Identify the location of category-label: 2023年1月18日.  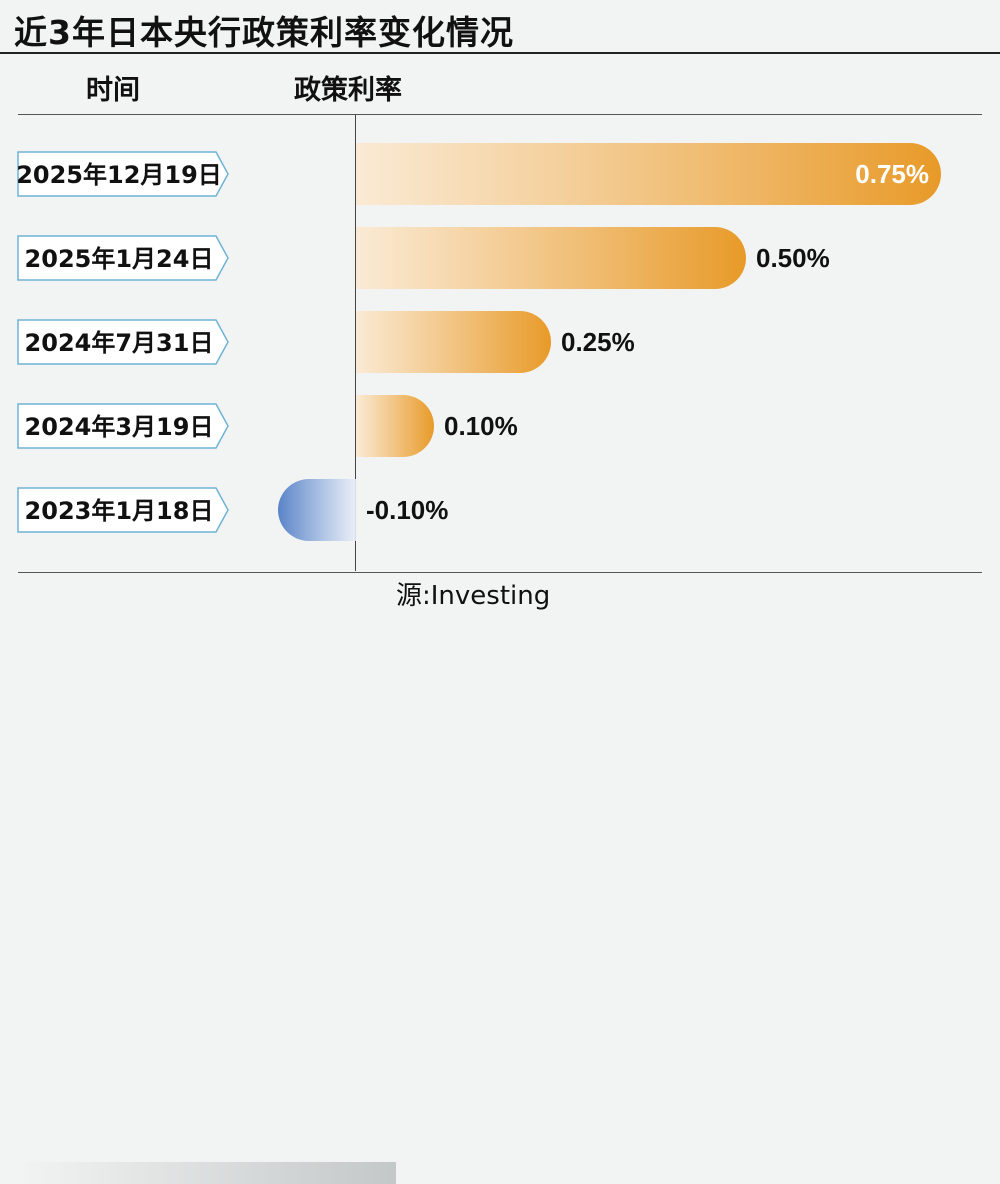
(119, 511).